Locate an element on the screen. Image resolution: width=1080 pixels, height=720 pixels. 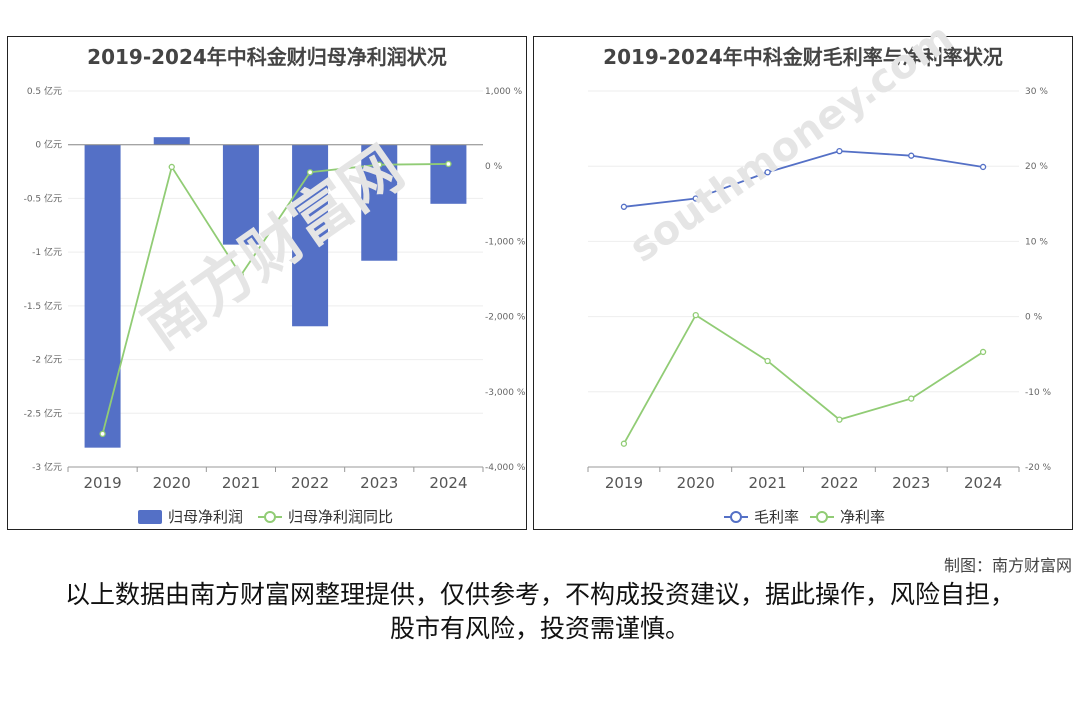
legend-label: 毛利率 is located at coordinates (776, 517).